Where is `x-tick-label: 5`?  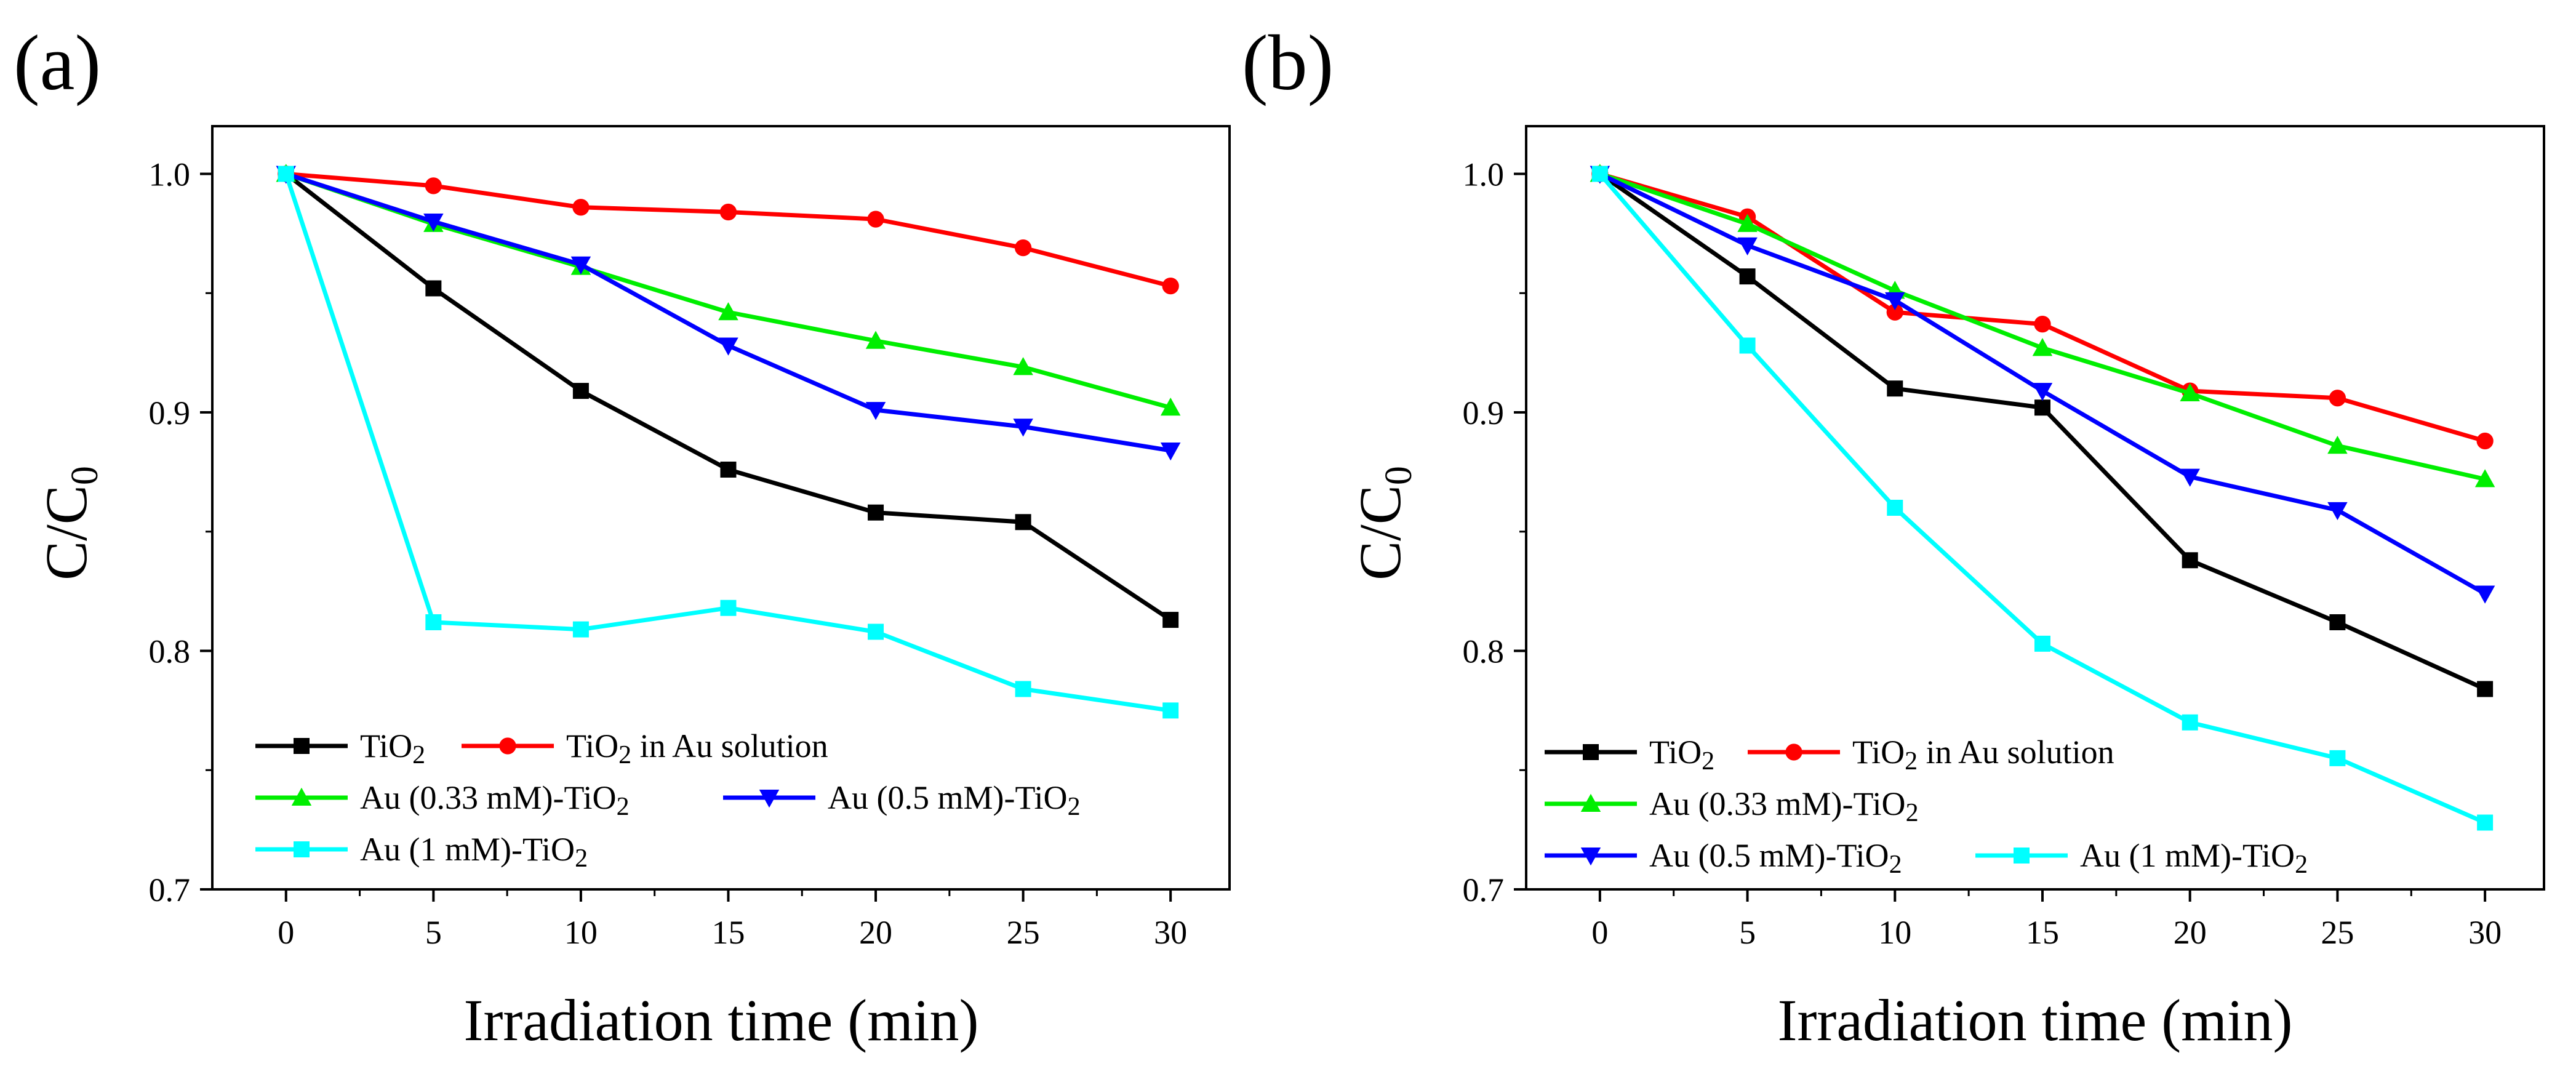 x-tick-label: 5 is located at coordinates (433, 933).